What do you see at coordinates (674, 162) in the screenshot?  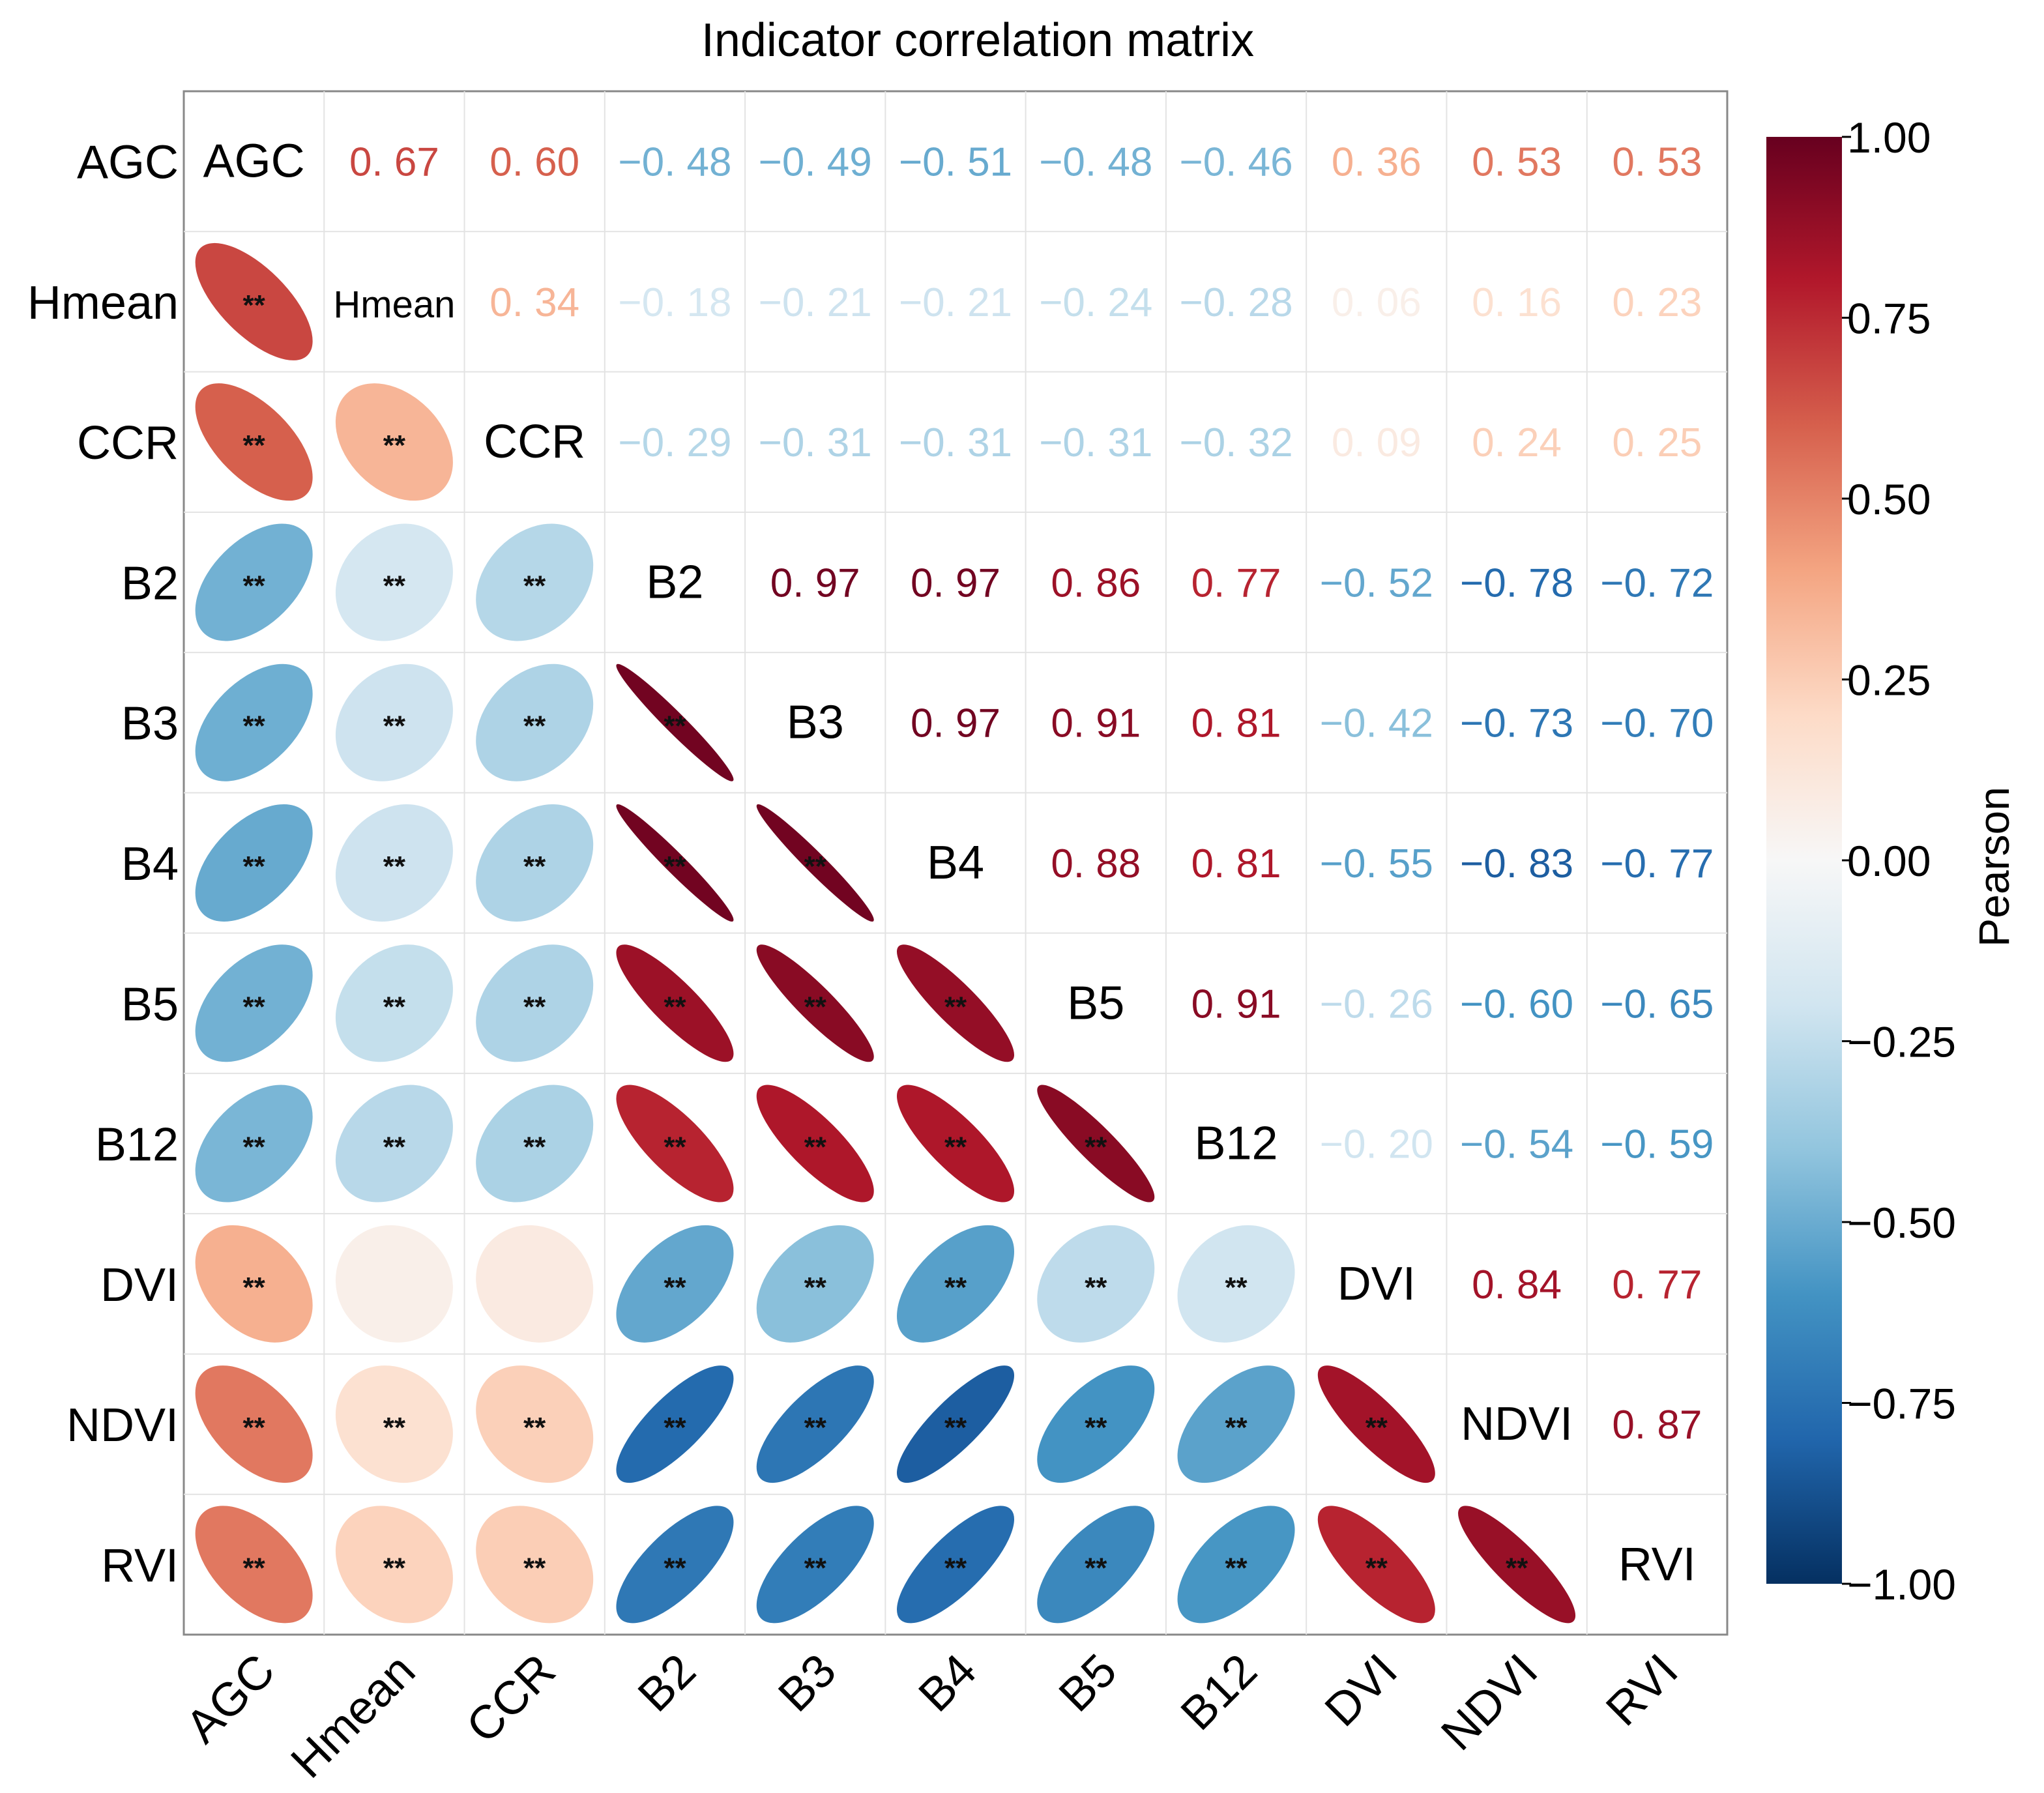 I see `correlation-value: −0. 48` at bounding box center [674, 162].